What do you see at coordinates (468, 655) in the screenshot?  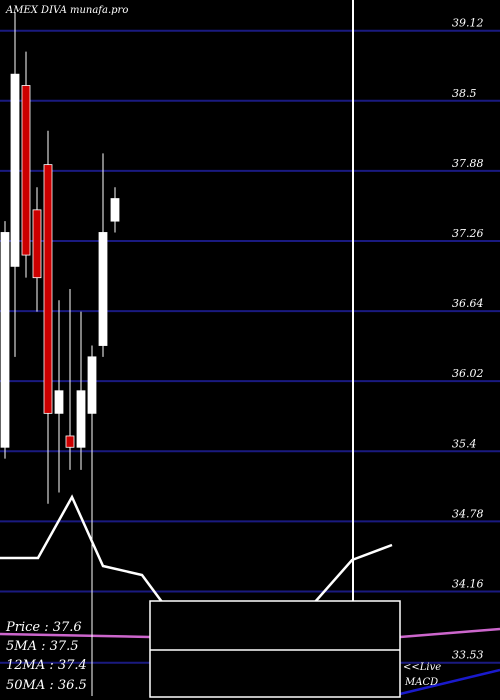 I see `y-tick-label-9: 33.53` at bounding box center [468, 655].